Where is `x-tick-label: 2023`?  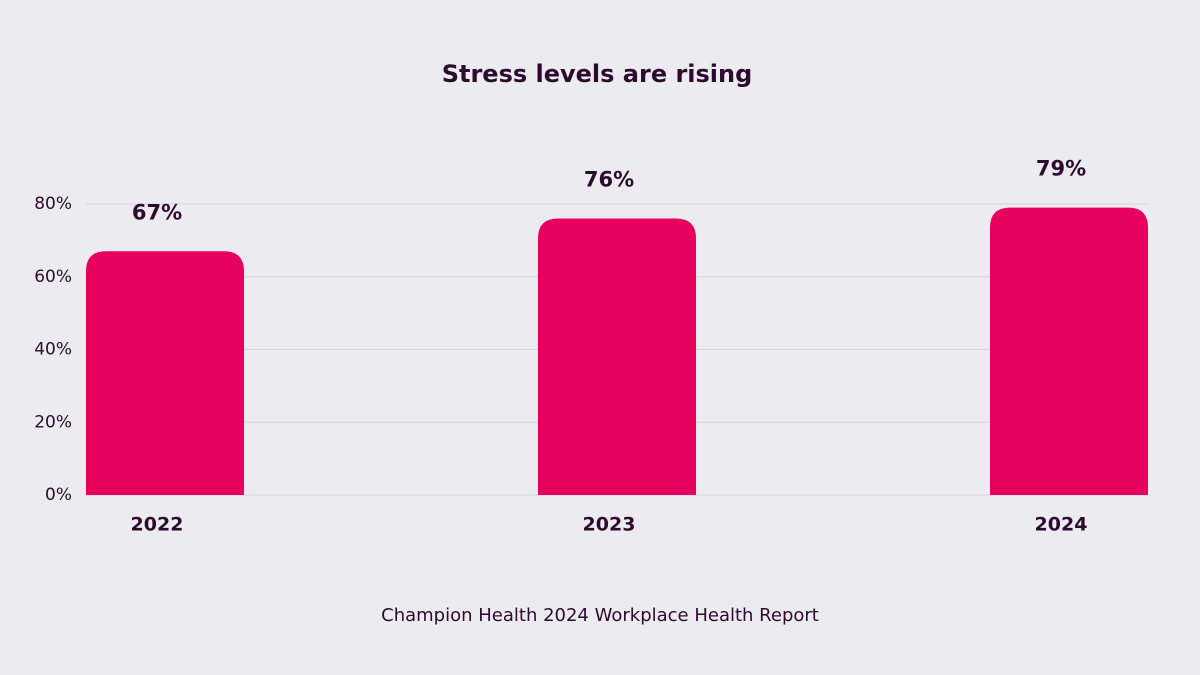 x-tick-label: 2023 is located at coordinates (609, 525).